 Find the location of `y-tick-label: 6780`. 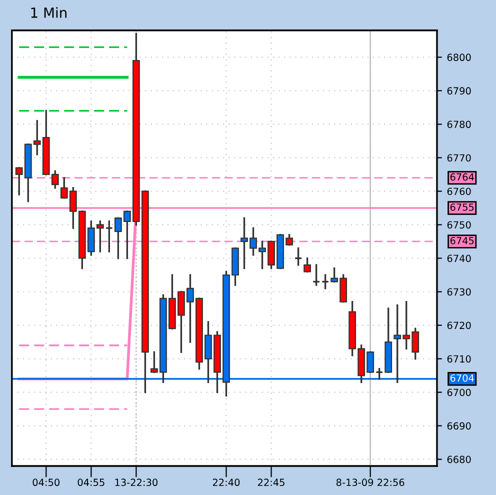

y-tick-label: 6780 is located at coordinates (459, 124).